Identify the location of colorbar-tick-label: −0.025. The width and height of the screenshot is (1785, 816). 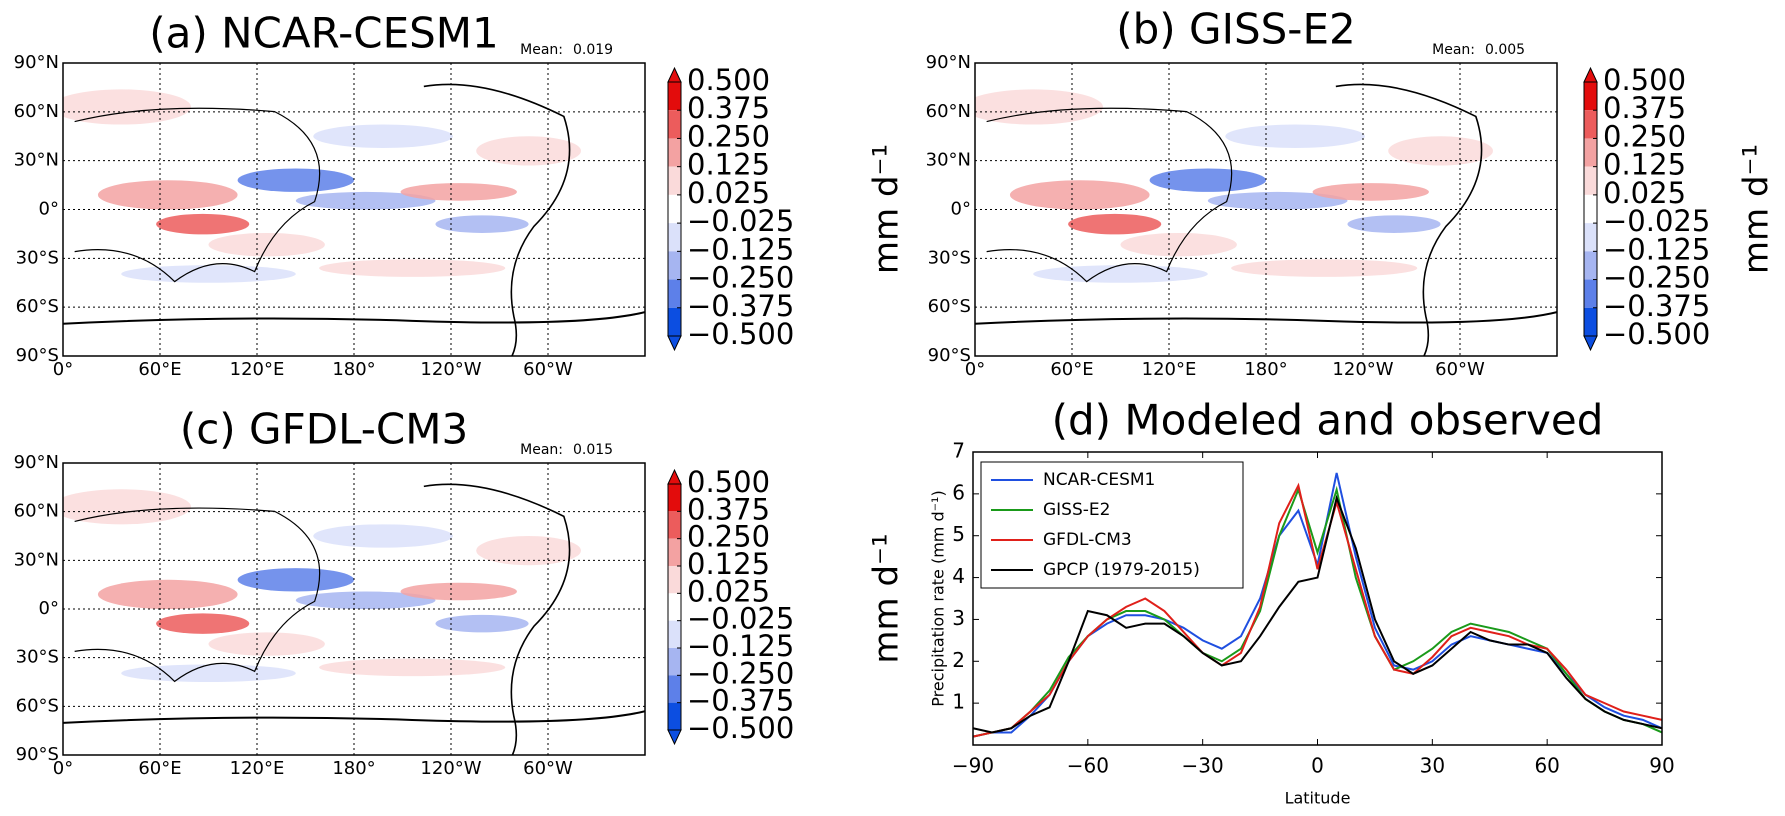
(1656, 221).